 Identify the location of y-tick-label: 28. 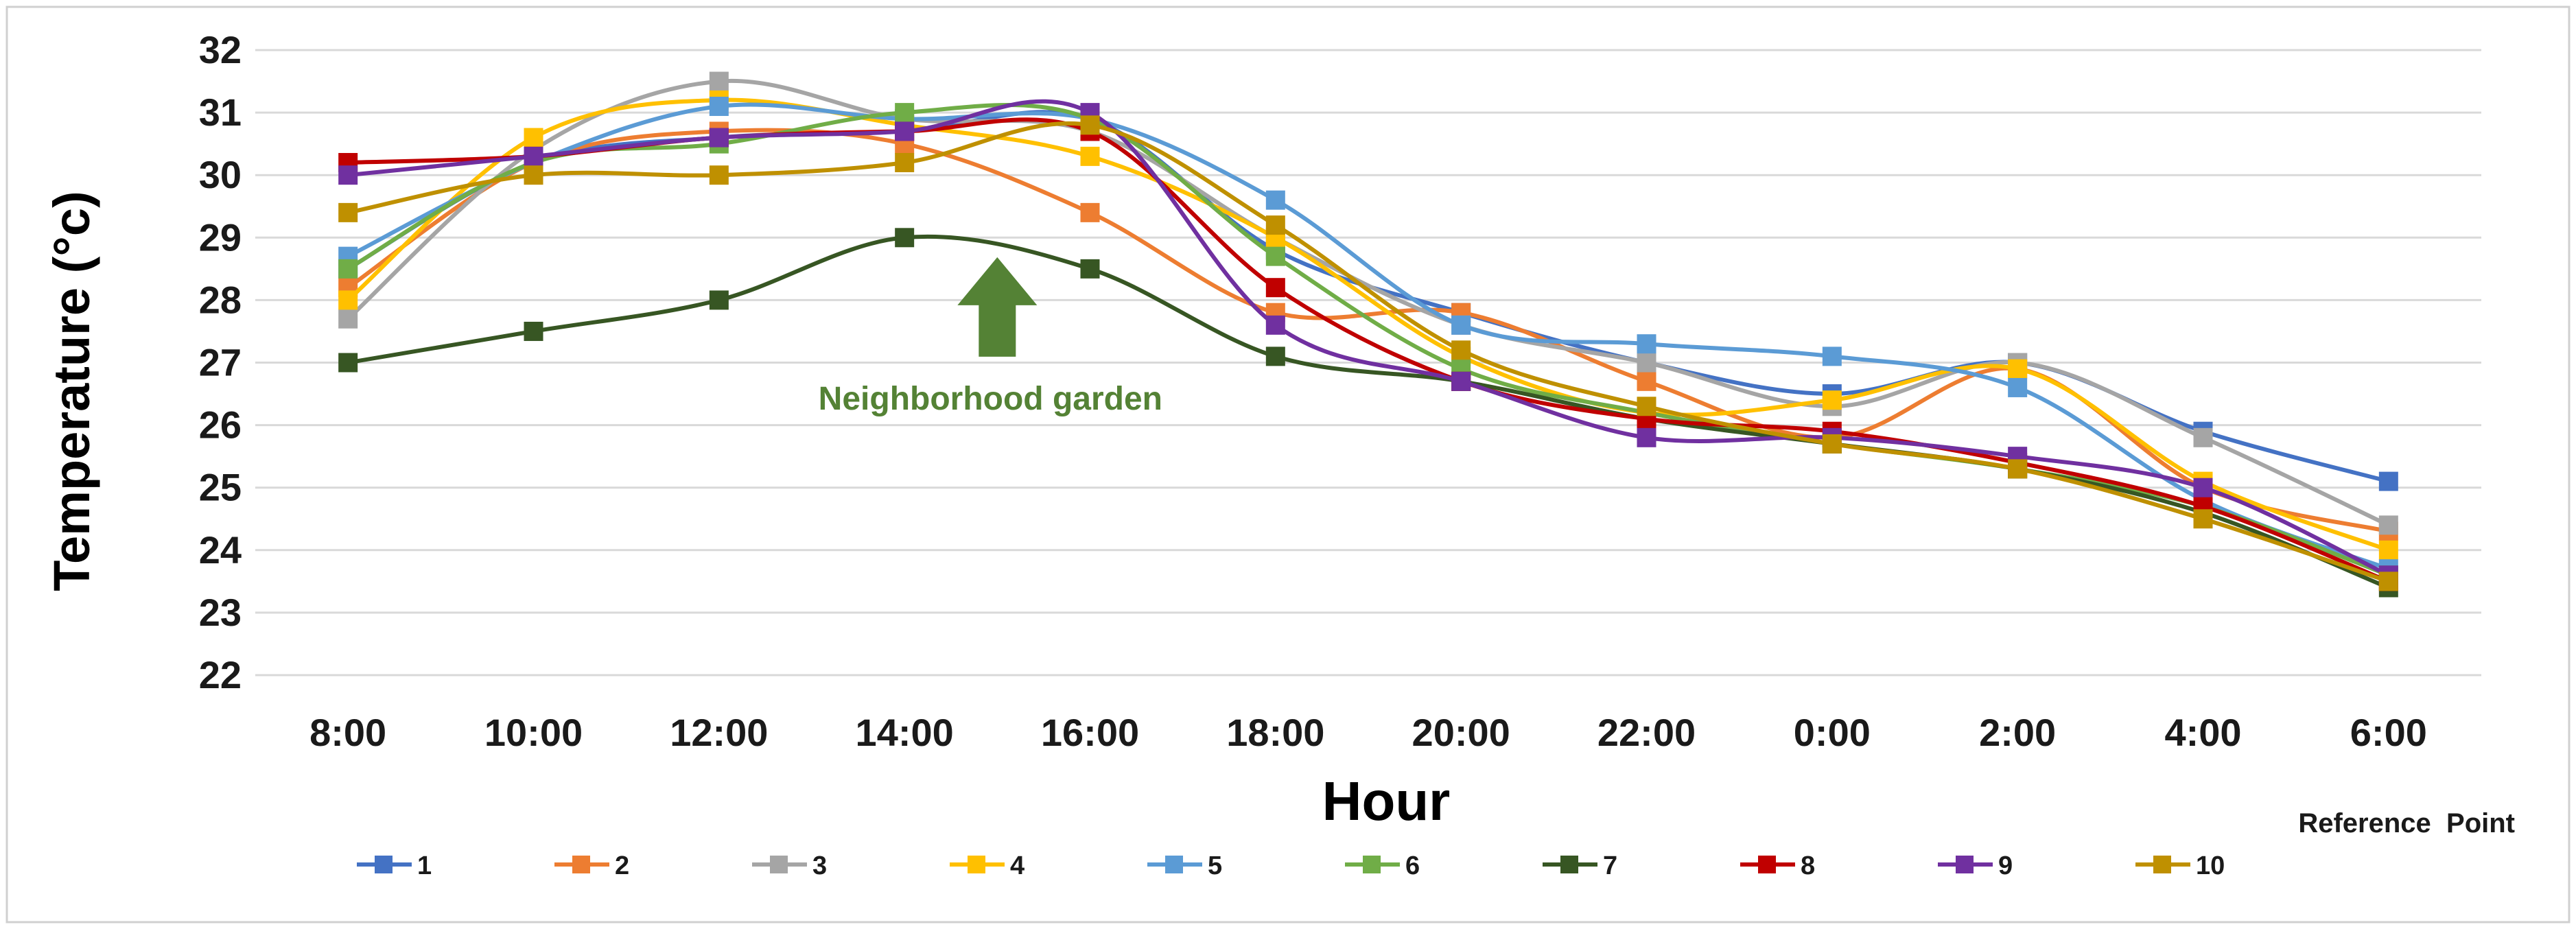
(220, 300).